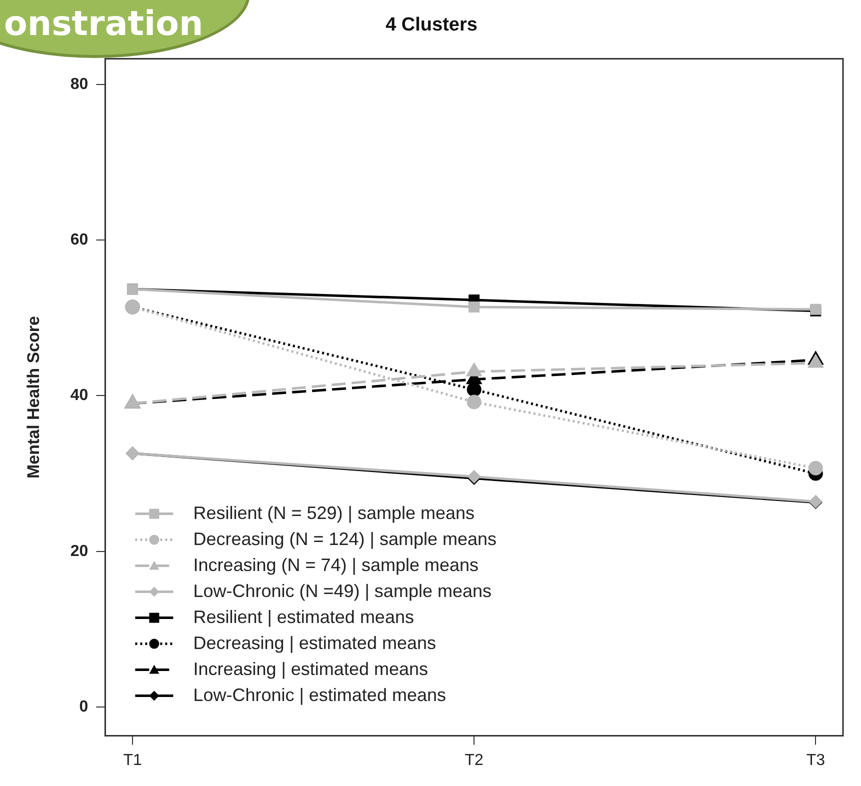 The width and height of the screenshot is (861, 786). What do you see at coordinates (83, 707) in the screenshot?
I see `y-tick-label: 0` at bounding box center [83, 707].